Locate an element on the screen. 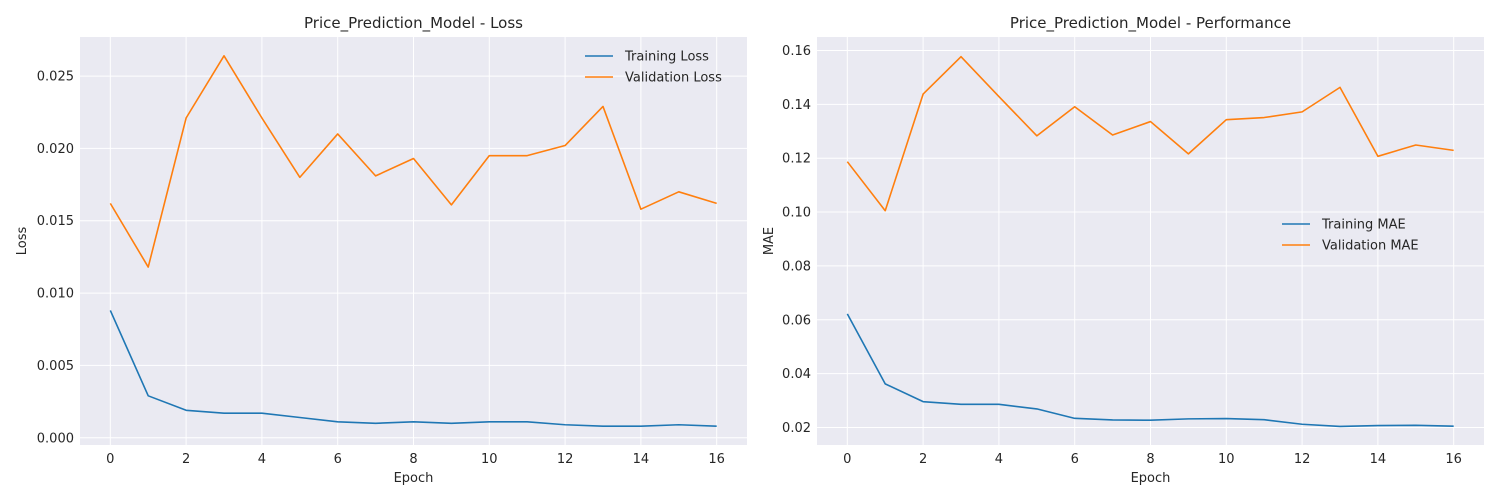  performance-x-axis-label: Epoch is located at coordinates (1151, 478).